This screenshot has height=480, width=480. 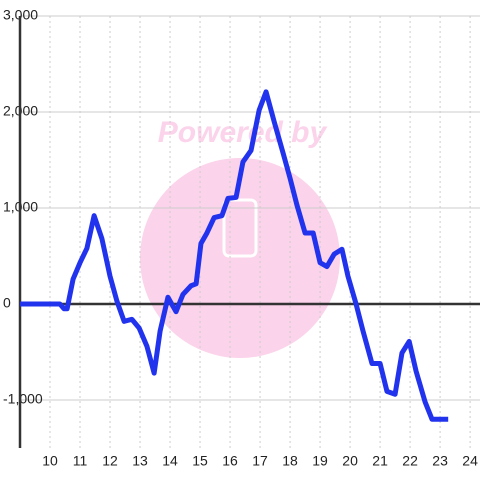 I want to click on x-tick-label: 22, so click(x=410, y=461).